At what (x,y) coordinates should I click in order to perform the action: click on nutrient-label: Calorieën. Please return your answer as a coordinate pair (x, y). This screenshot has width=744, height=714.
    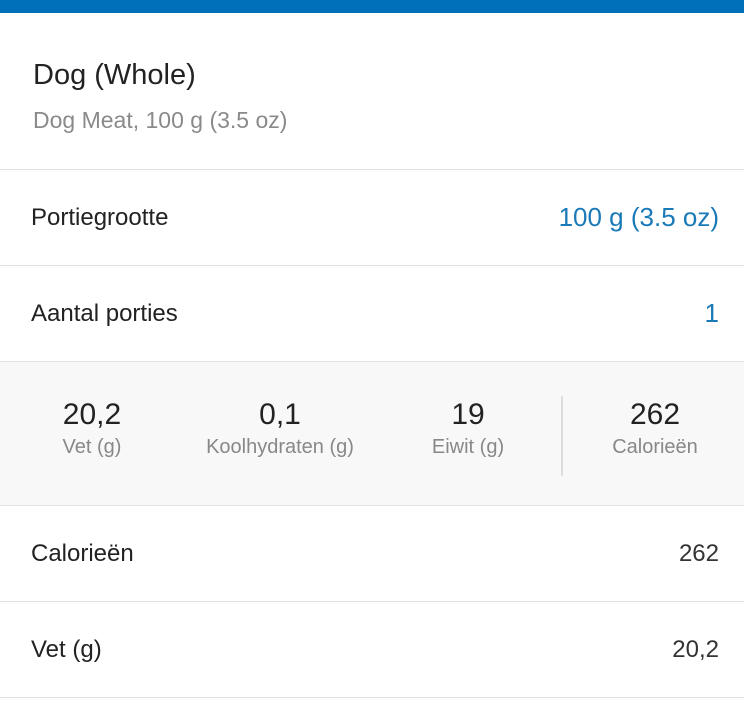
    Looking at the image, I should click on (82, 553).